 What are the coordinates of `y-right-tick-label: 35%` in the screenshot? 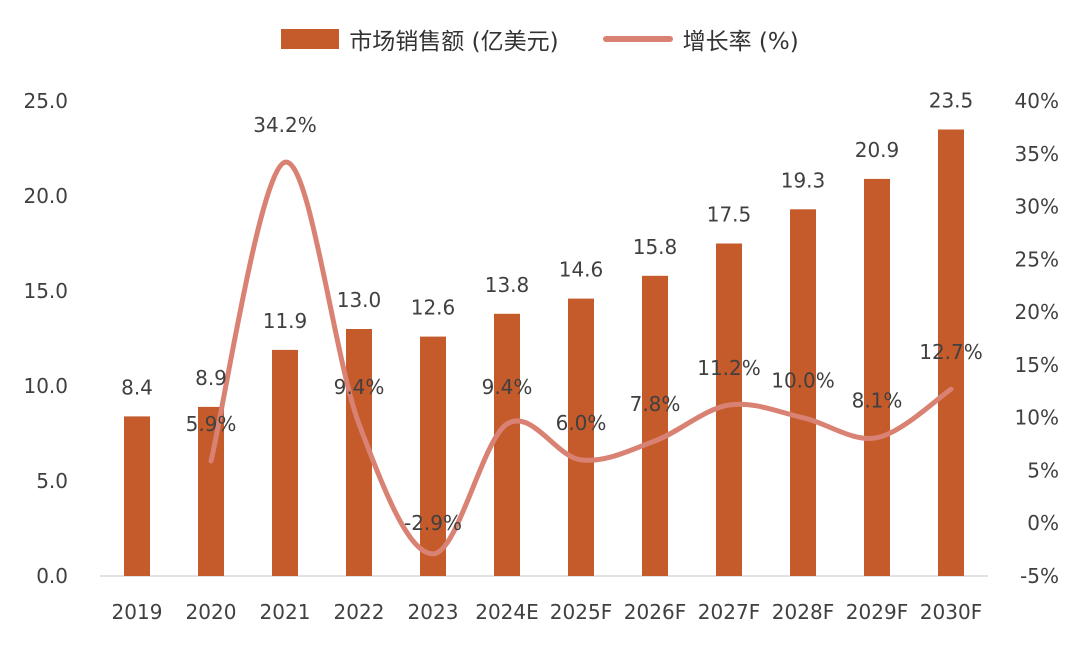 It's located at (1037, 154).